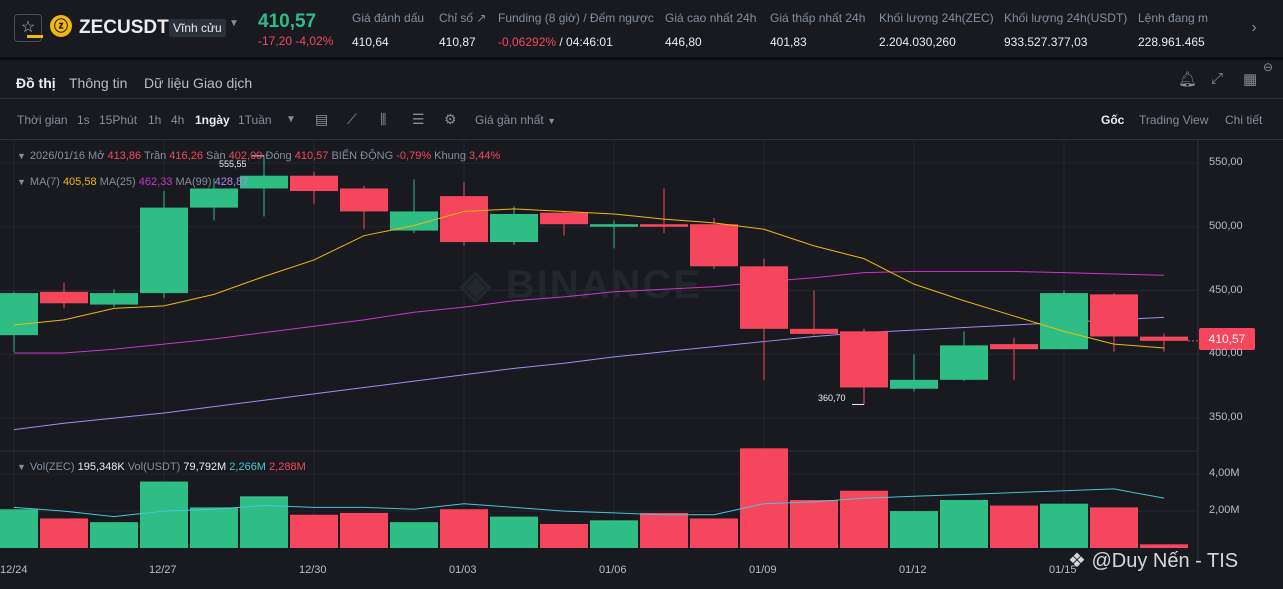 This screenshot has height=589, width=1283. Describe the element at coordinates (551, 121) in the screenshot. I see `chevron-down-icon: ▼` at that location.